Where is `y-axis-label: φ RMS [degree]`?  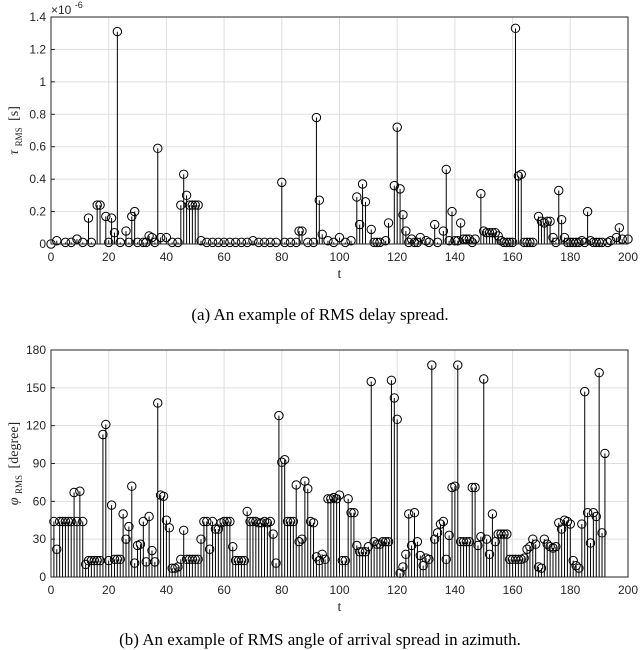 y-axis-label: φ RMS [degree] is located at coordinates (16, 463).